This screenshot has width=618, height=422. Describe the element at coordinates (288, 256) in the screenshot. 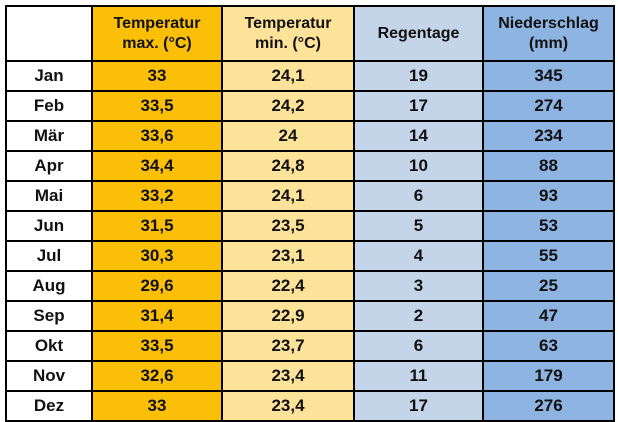

I see `temp-min-cell: 23,1` at that location.